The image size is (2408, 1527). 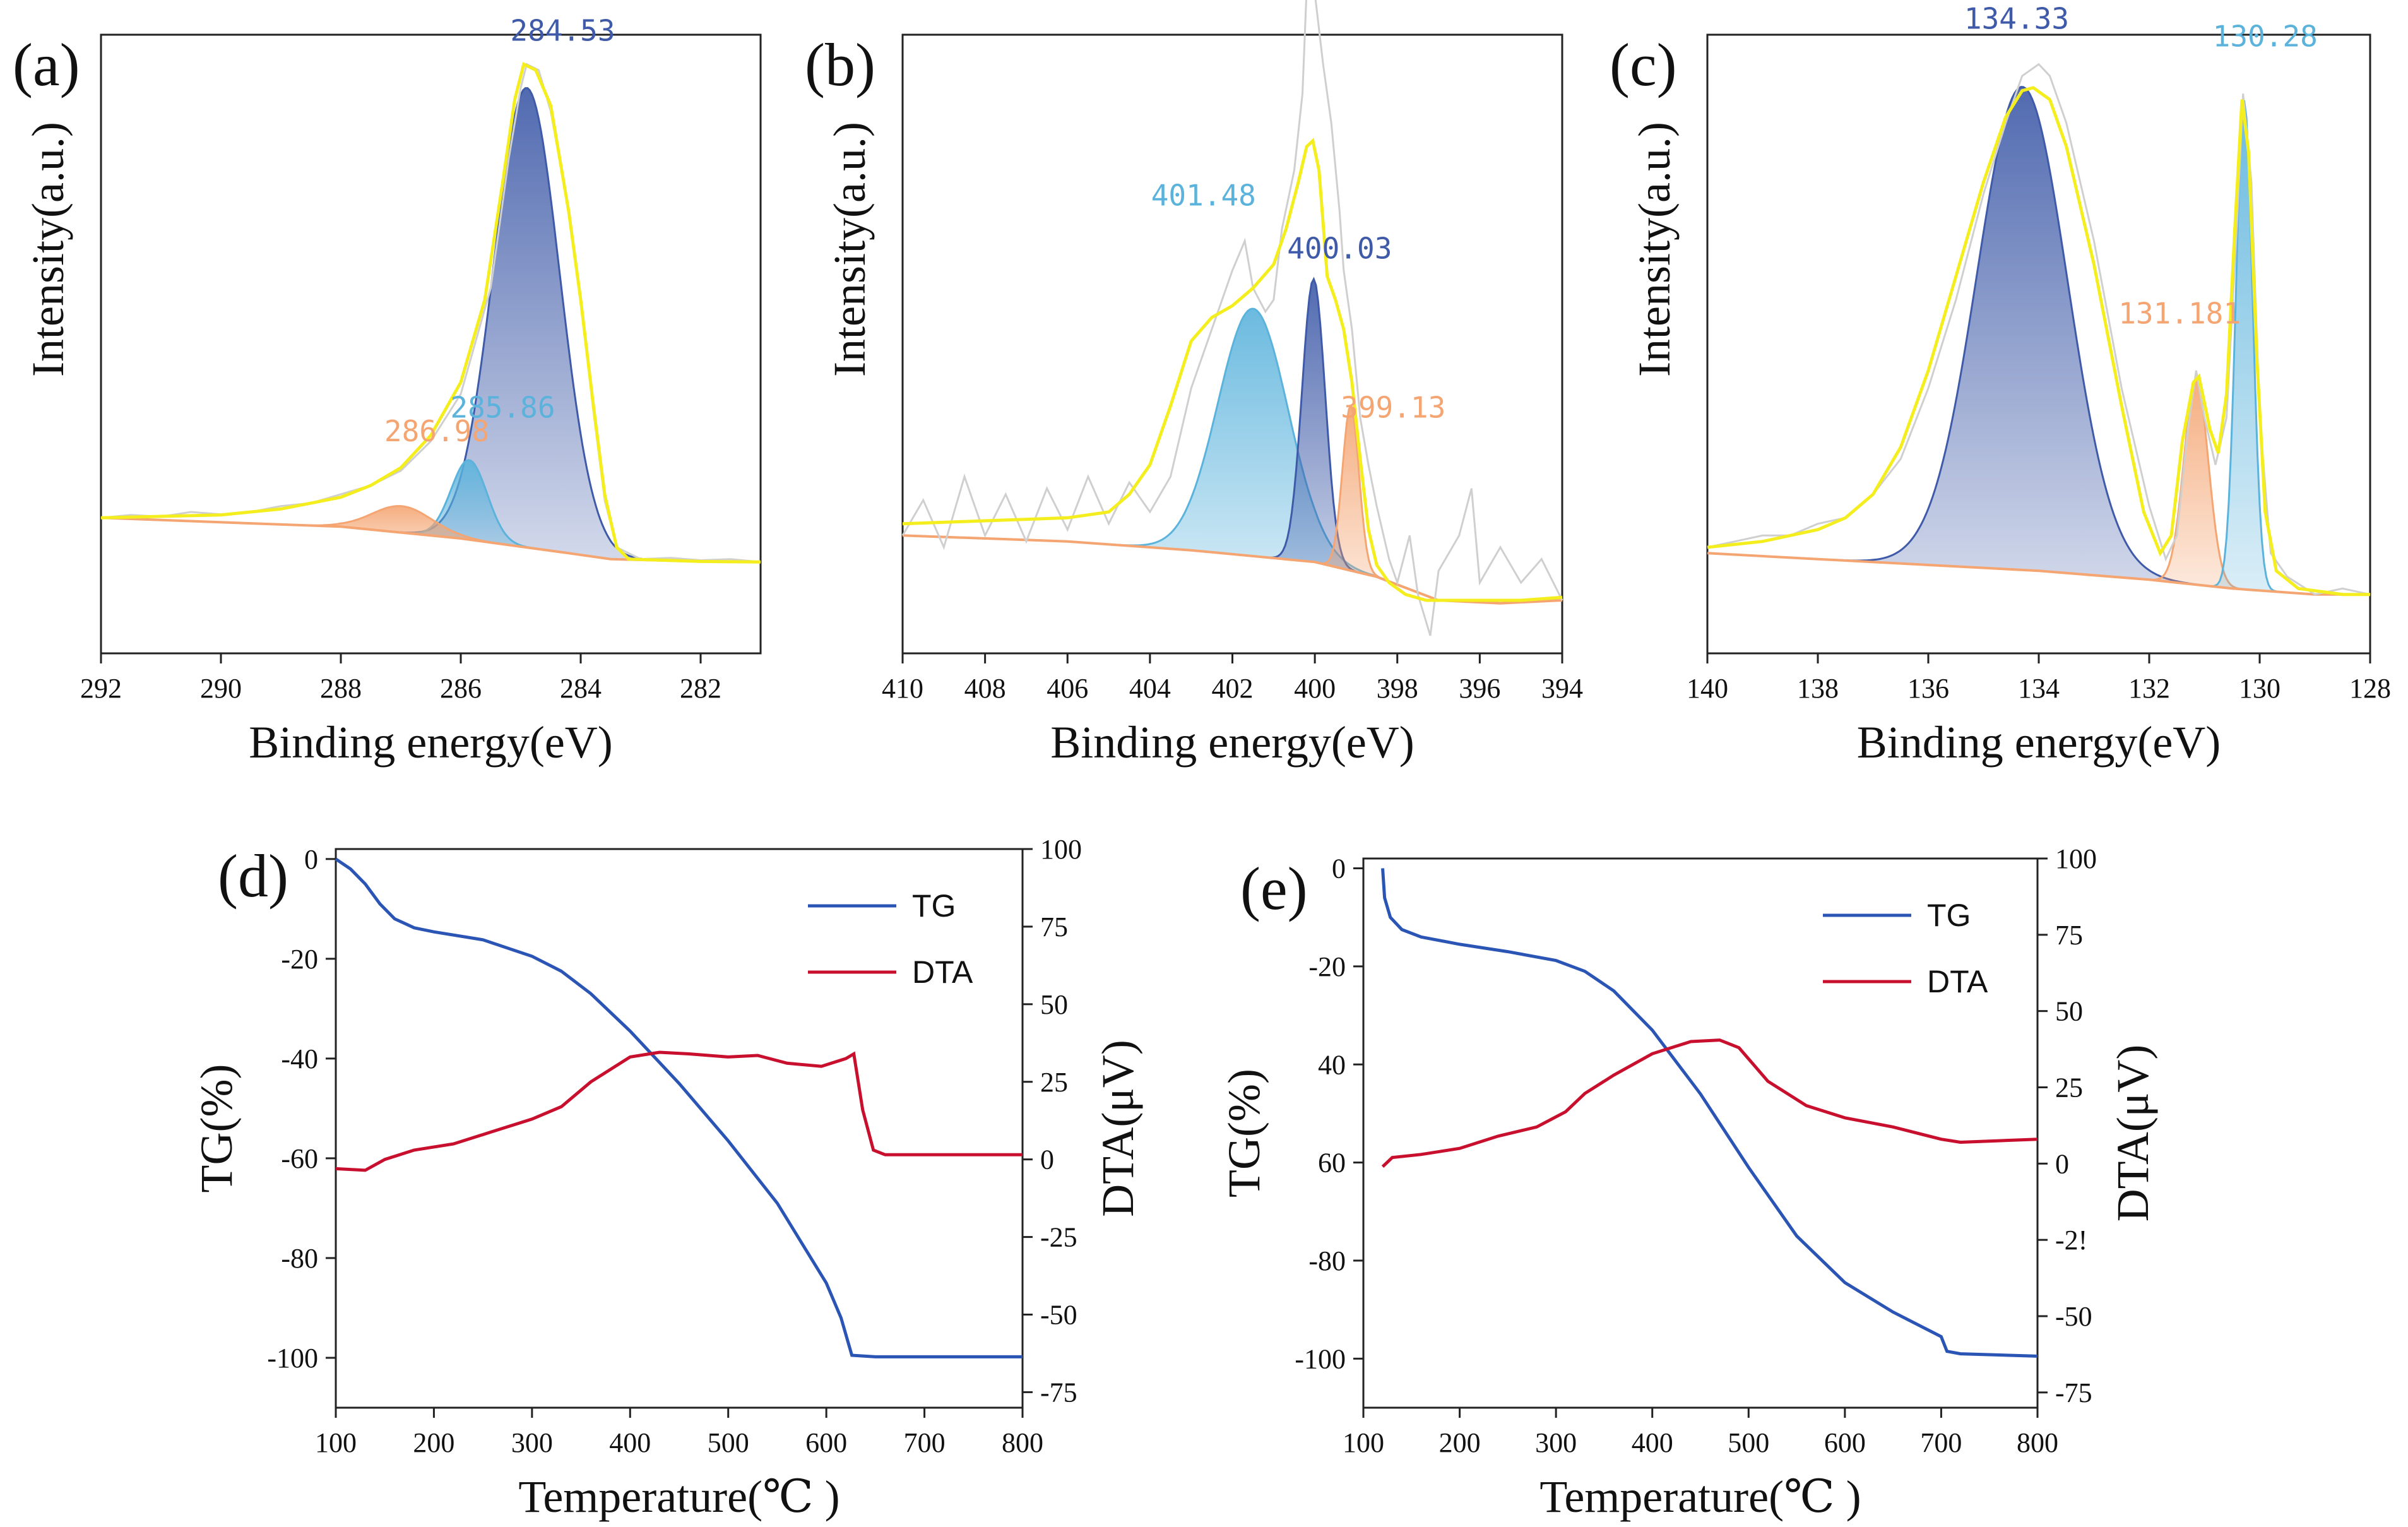 What do you see at coordinates (1233, 688) in the screenshot?
I see `x-tick-label: 402` at bounding box center [1233, 688].